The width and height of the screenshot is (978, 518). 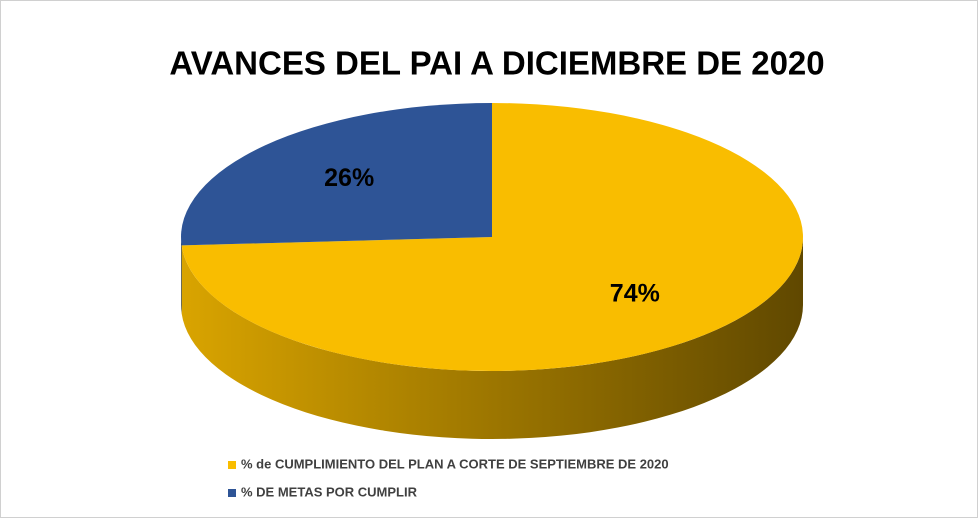 I want to click on data-label: 74%, so click(x=635, y=293).